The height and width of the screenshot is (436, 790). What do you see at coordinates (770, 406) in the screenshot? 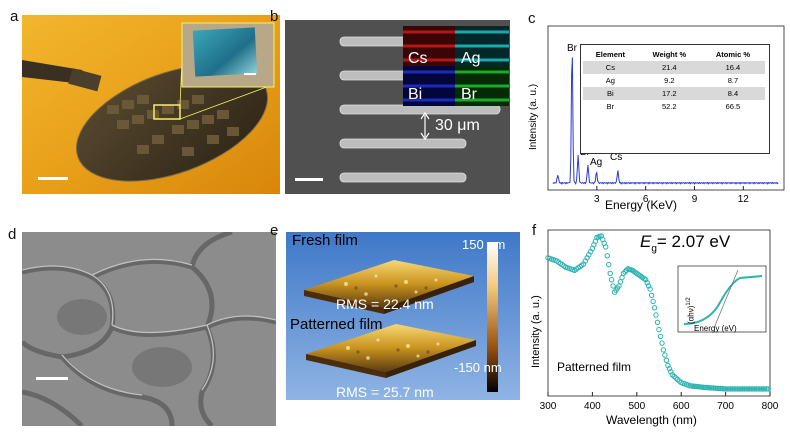
I see `abs-x-tick-label: 800` at bounding box center [770, 406].